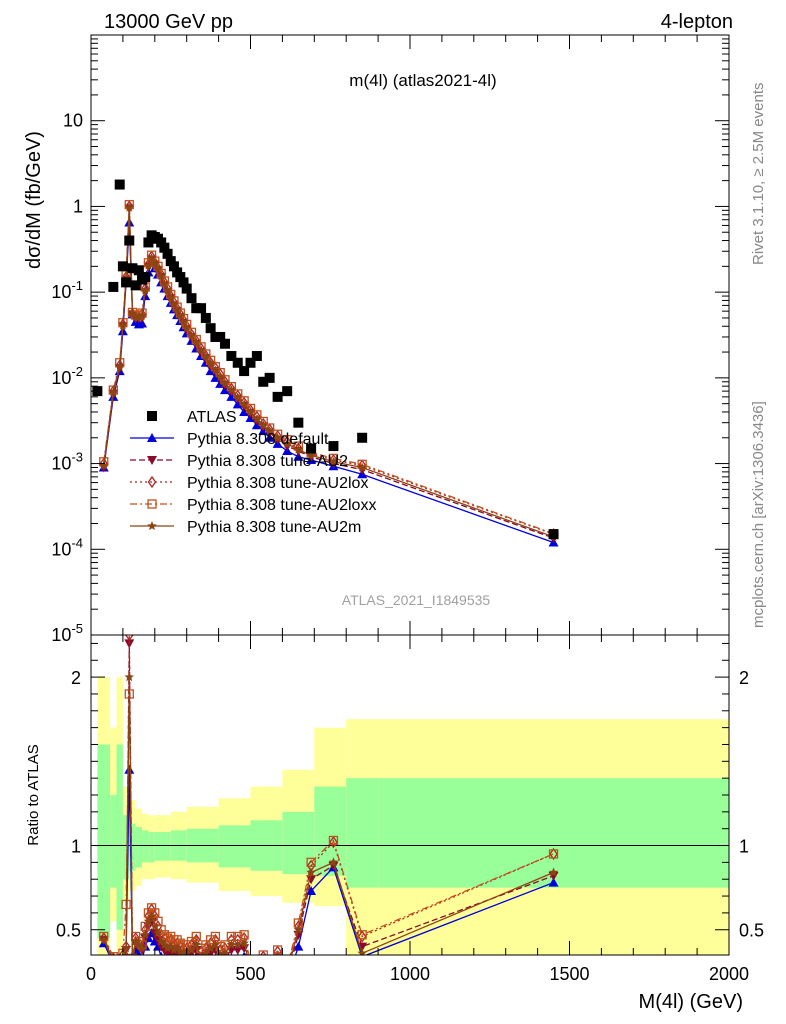  What do you see at coordinates (281, 505) in the screenshot?
I see `legend-label: Pythia 8.308 tune-AU2loxx` at bounding box center [281, 505].